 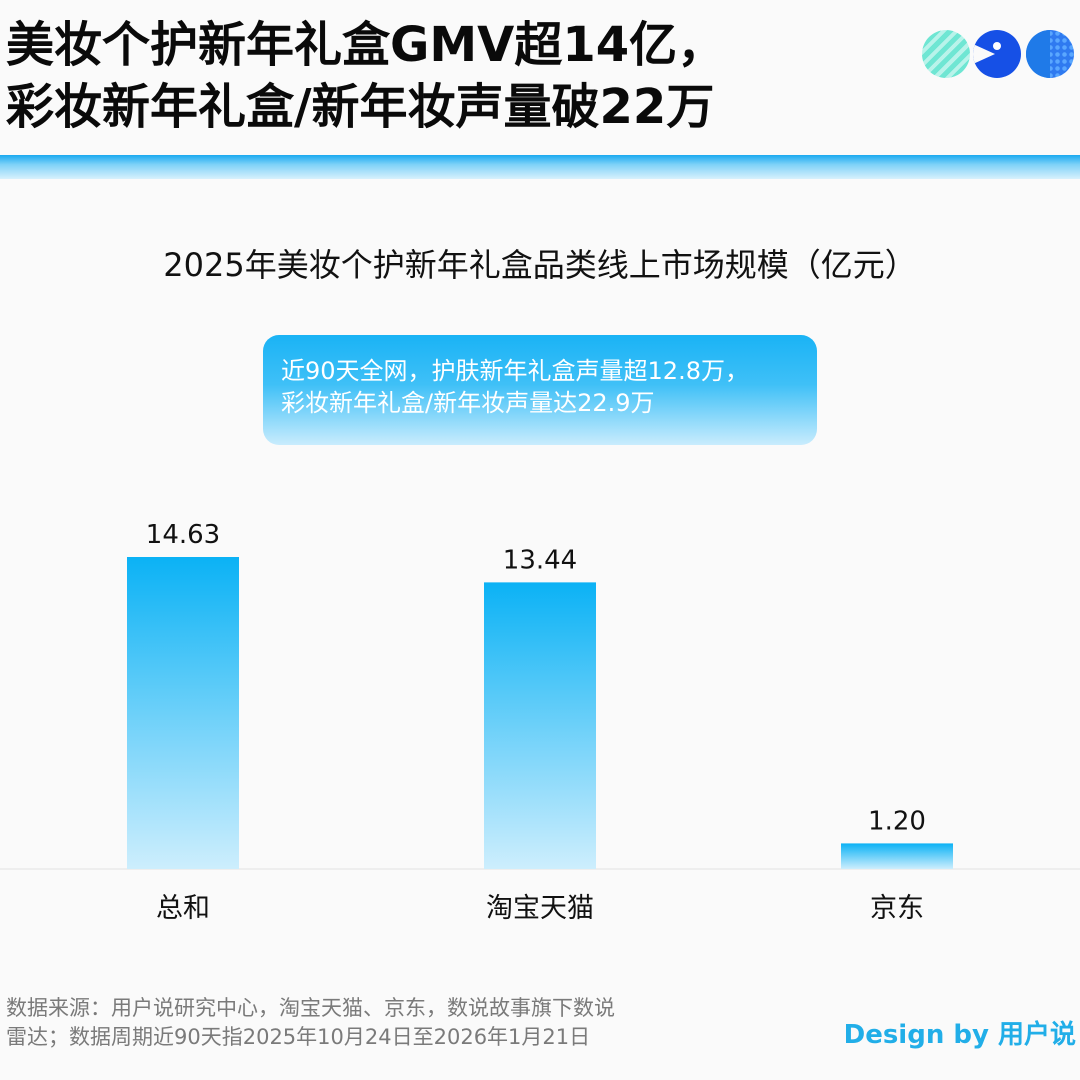 What do you see at coordinates (360, 107) in the screenshot?
I see `headline-line-2: 彩妆新年礼盒/新年妆声量破22万` at bounding box center [360, 107].